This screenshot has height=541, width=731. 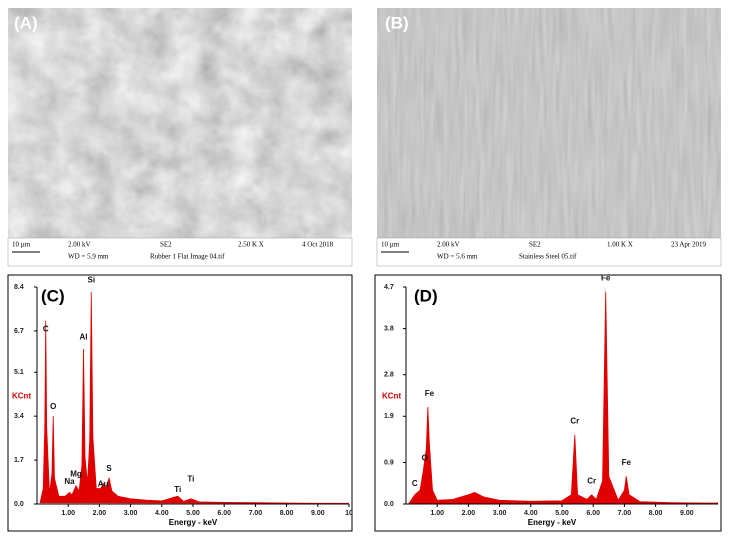 What do you see at coordinates (389, 416) in the screenshot?
I see `y-tick-label: 1.9` at bounding box center [389, 416].